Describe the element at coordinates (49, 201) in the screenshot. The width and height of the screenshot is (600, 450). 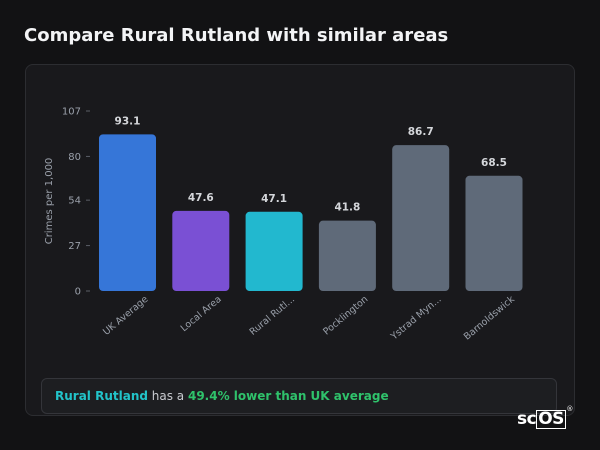
I see `y-axis-label: Crimes per 1,000` at that location.